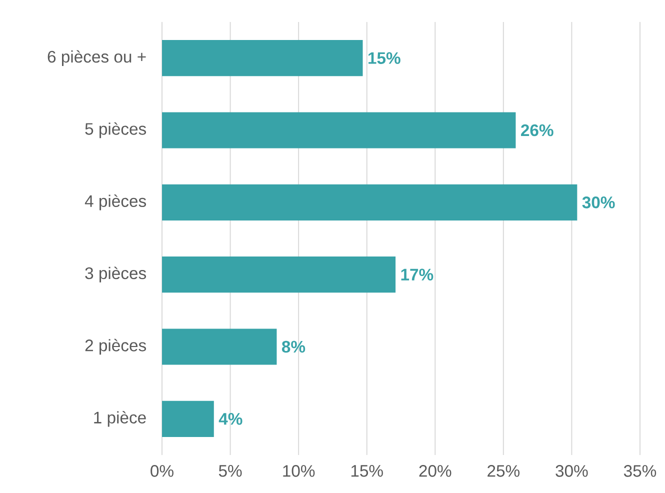  I want to click on y-tick-label: 3 pièces, so click(115, 274).